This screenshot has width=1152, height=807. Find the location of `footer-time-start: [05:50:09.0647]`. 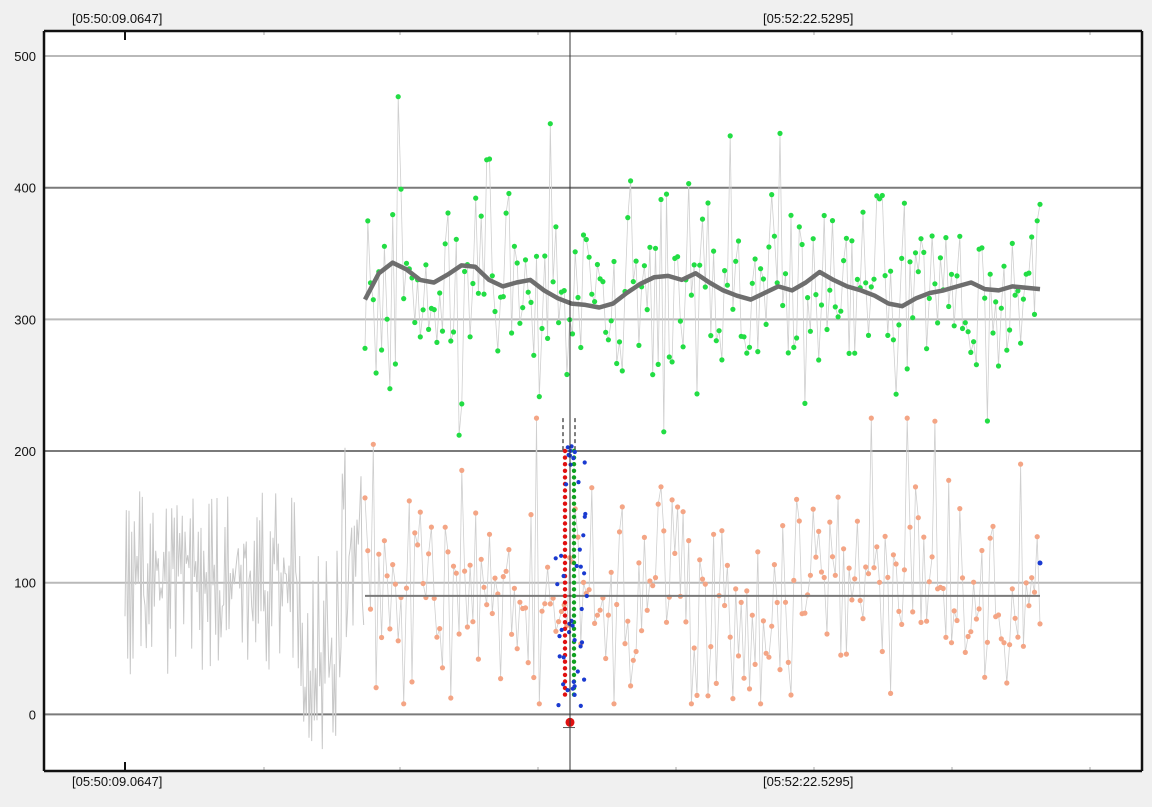

footer-time-start: [05:50:09.0647] is located at coordinates (117, 781).